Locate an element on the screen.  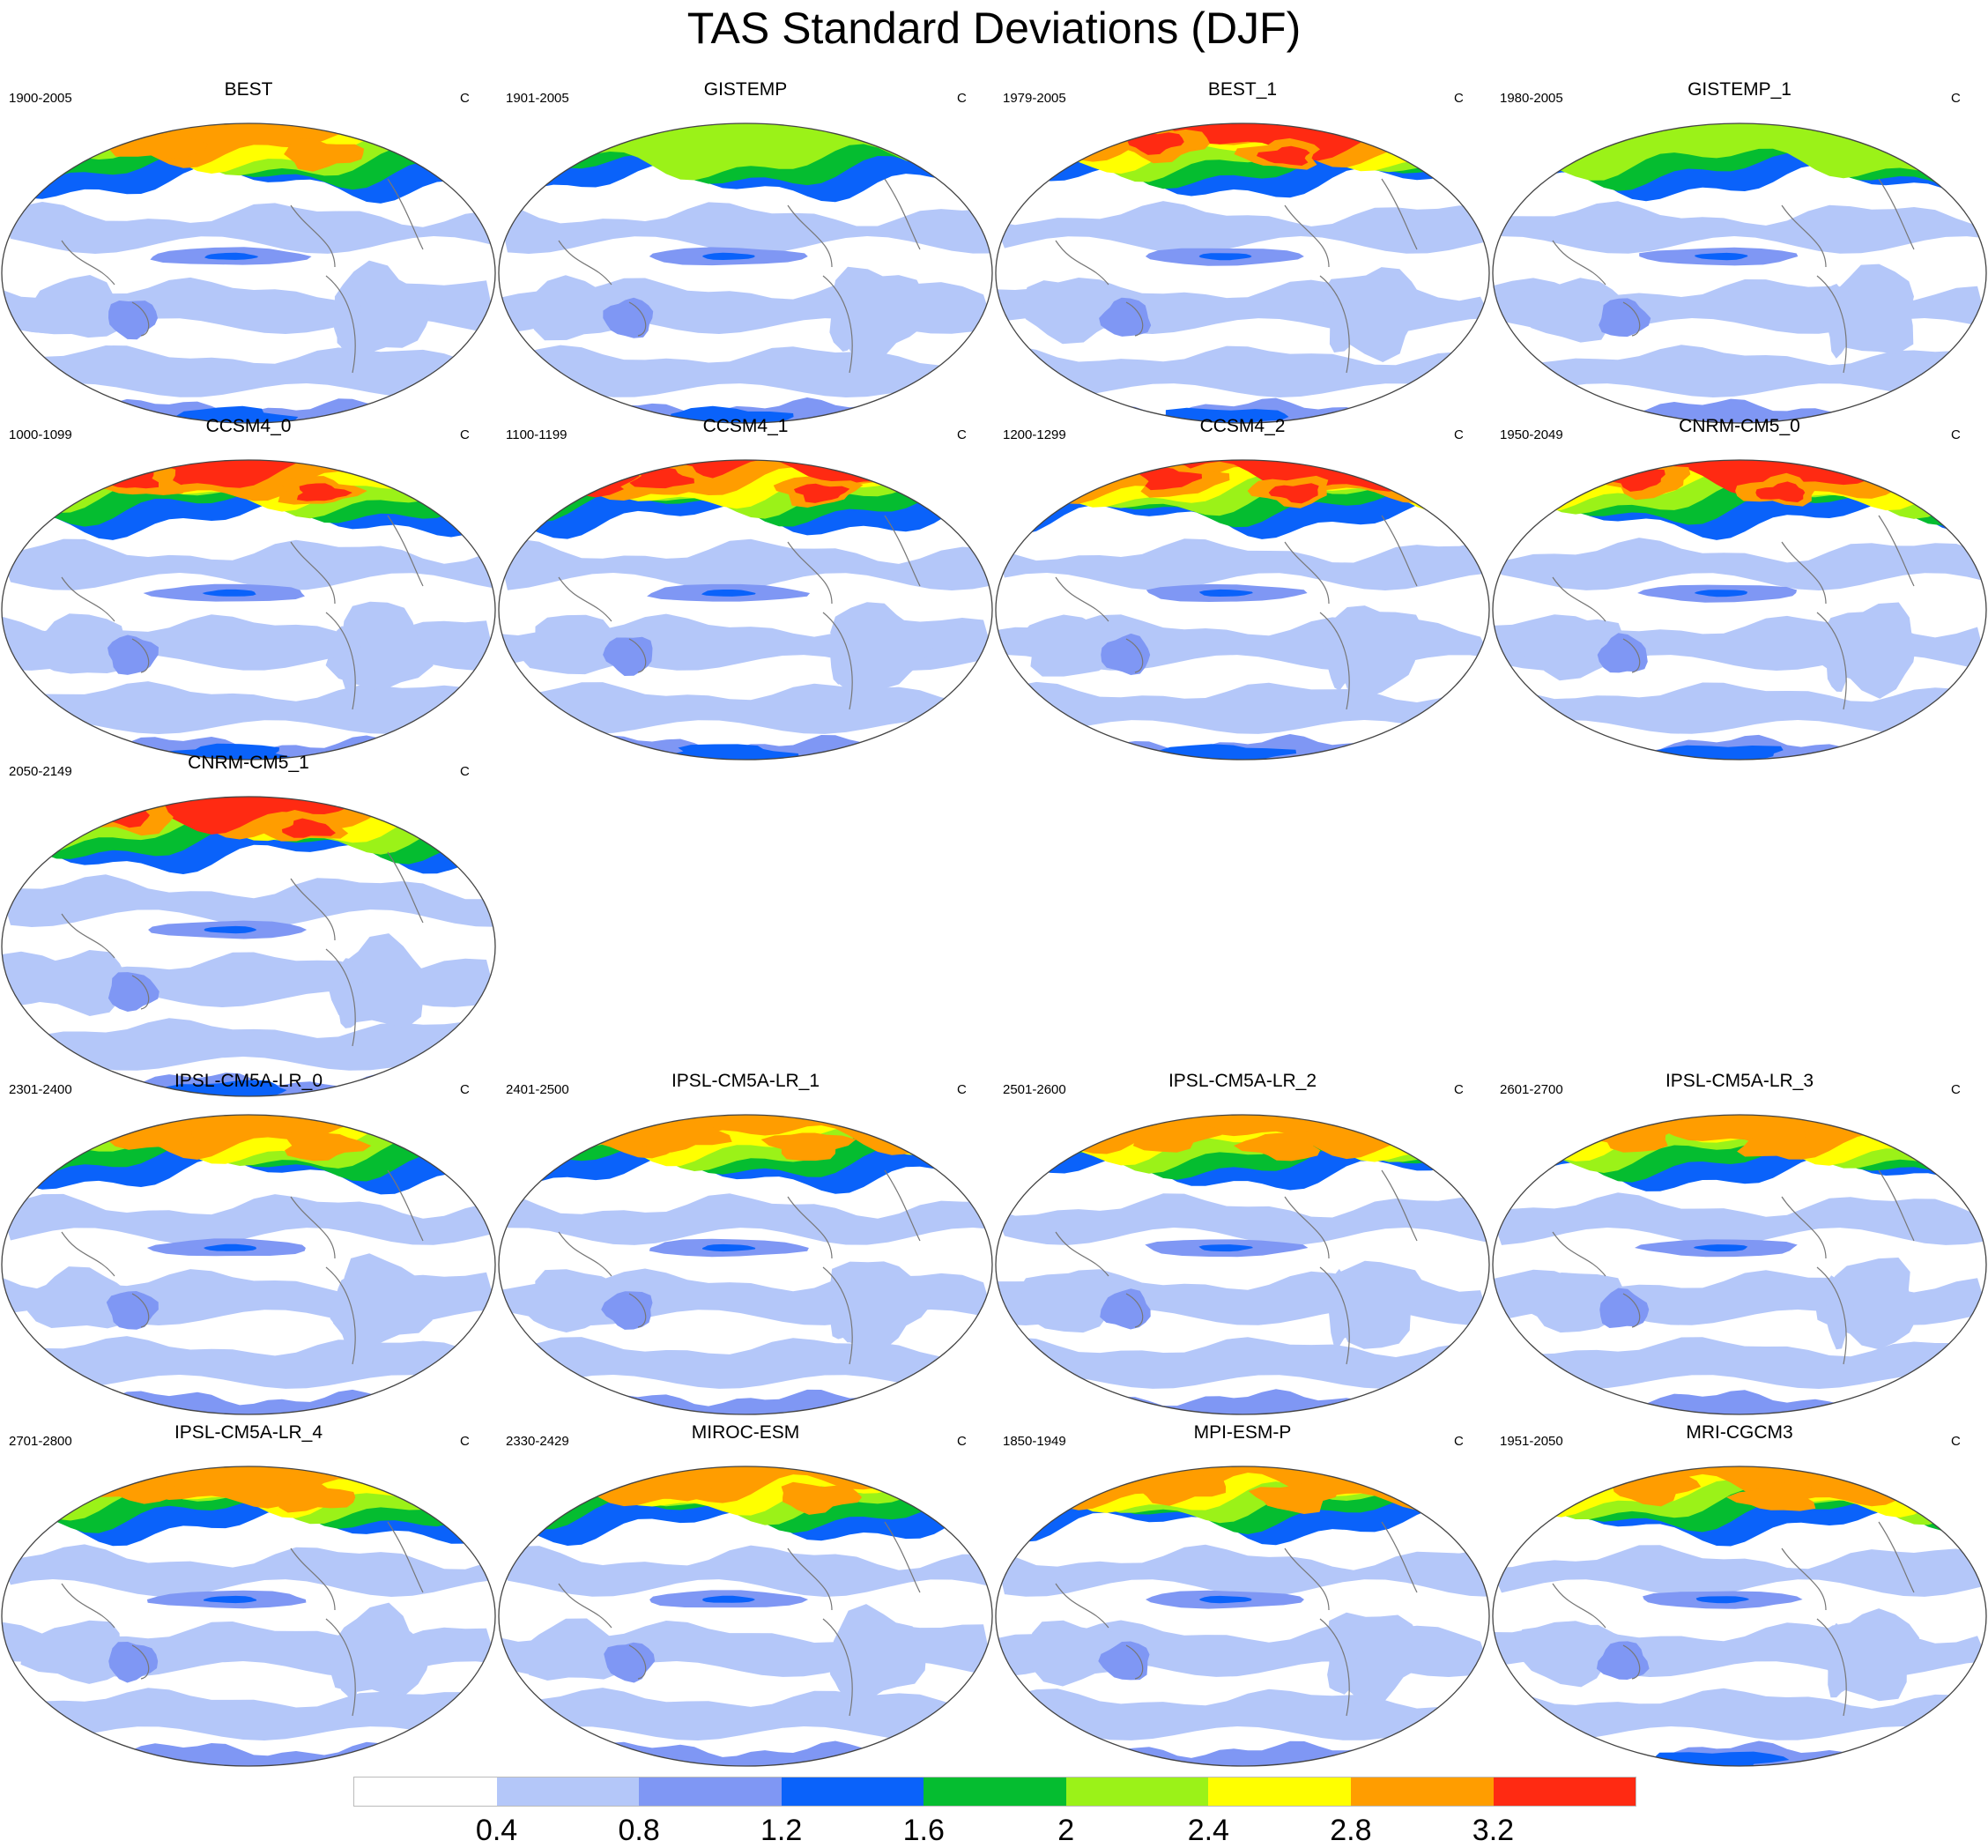
colorbar-tick-label: 1.2 is located at coordinates (782, 1830).